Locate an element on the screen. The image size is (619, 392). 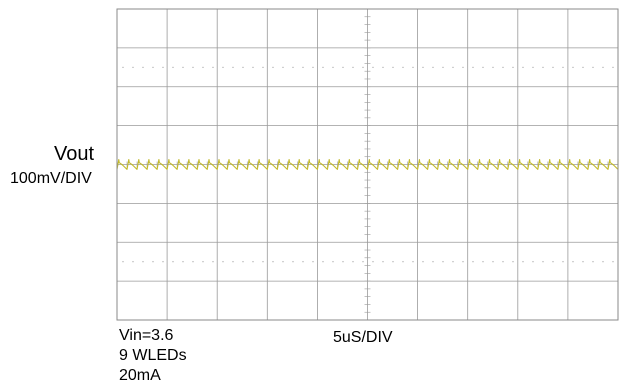
condition-current: 20mA is located at coordinates (140, 375).